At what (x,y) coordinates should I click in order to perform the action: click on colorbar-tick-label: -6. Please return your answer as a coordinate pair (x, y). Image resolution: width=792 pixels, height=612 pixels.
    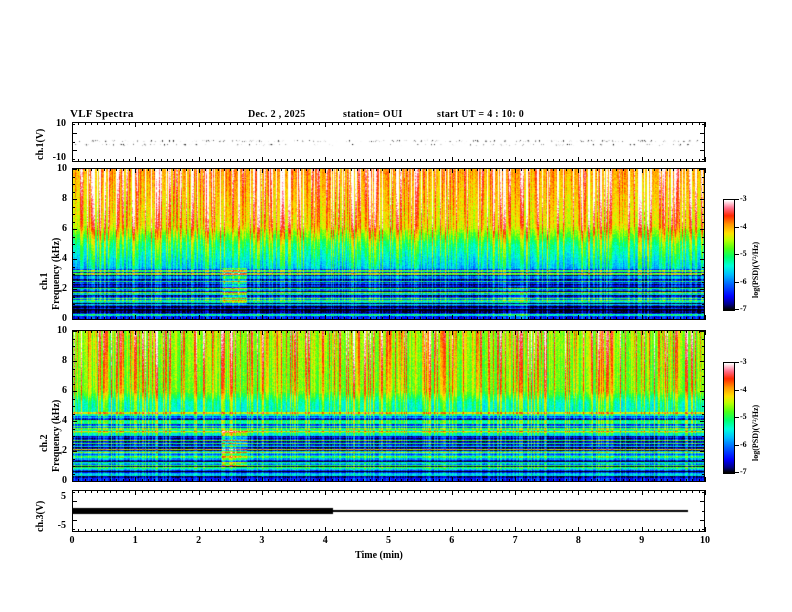
    Looking at the image, I should click on (743, 444).